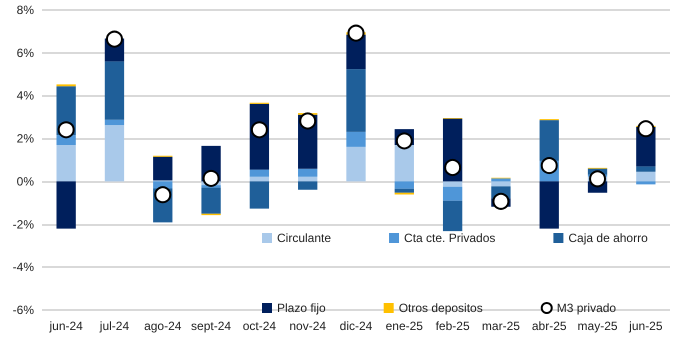  Describe the element at coordinates (163, 326) in the screenshot. I see `x-tick-label: ago-24` at that location.